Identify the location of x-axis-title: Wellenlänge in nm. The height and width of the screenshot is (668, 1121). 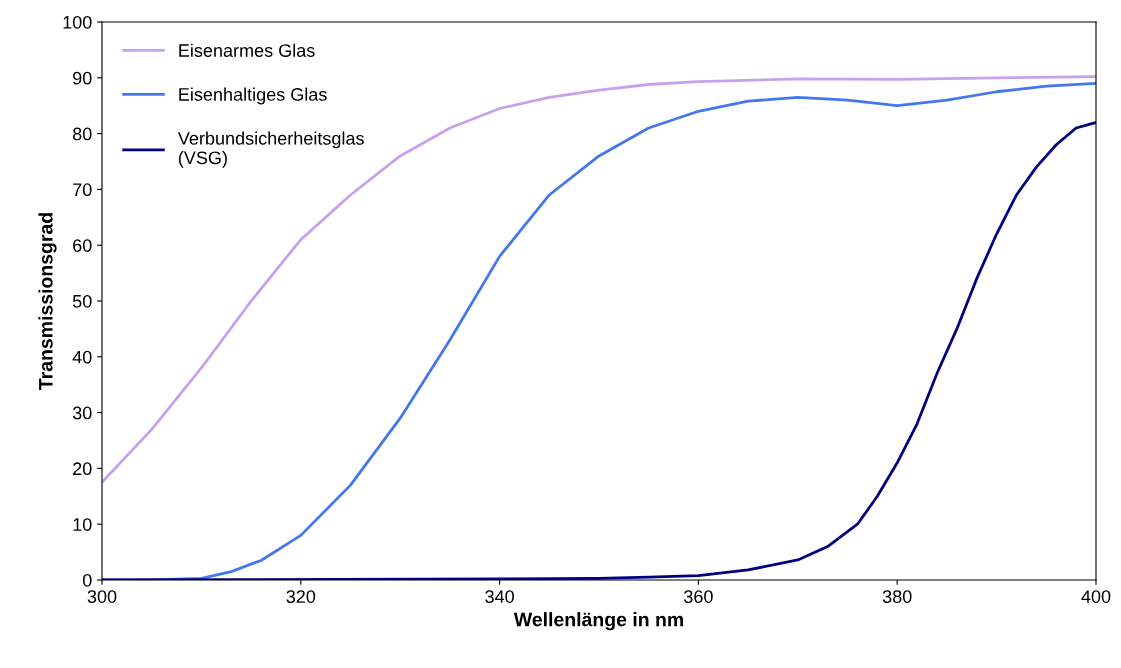
(598, 621).